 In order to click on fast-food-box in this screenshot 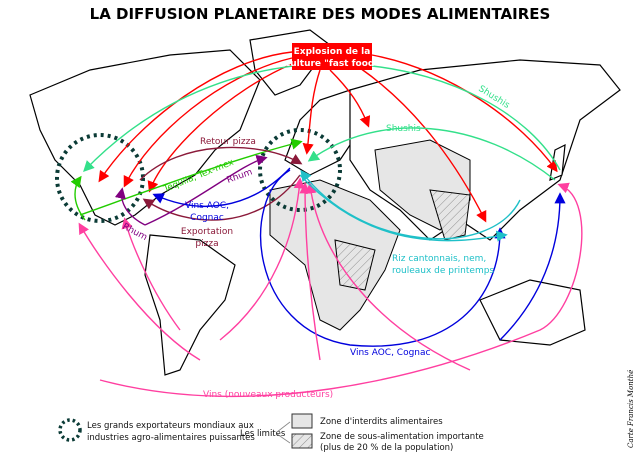, I will do `click(332, 56)`.